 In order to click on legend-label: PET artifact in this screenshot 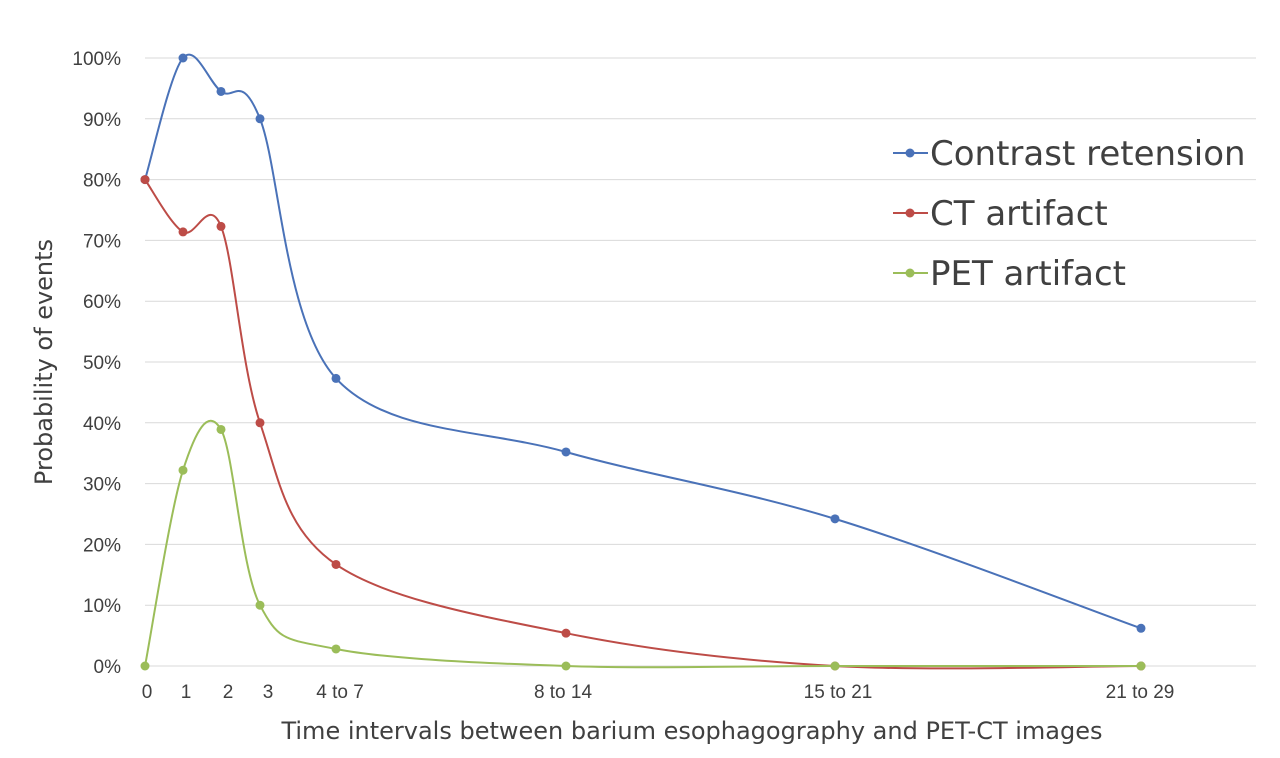, I will do `click(1028, 274)`.